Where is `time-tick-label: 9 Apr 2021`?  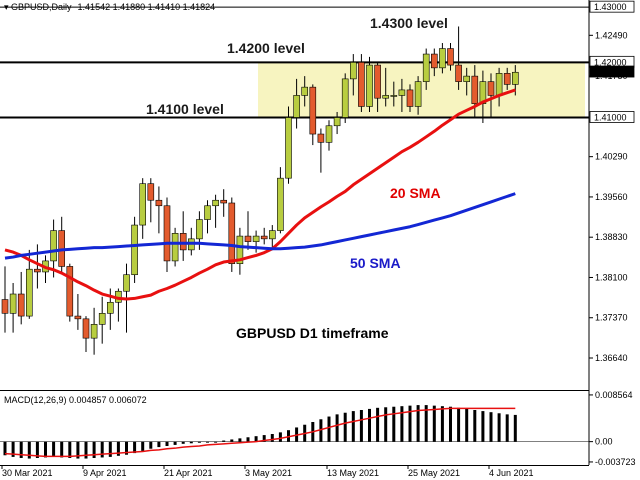 time-tick-label: 9 Apr 2021 is located at coordinates (105, 473).